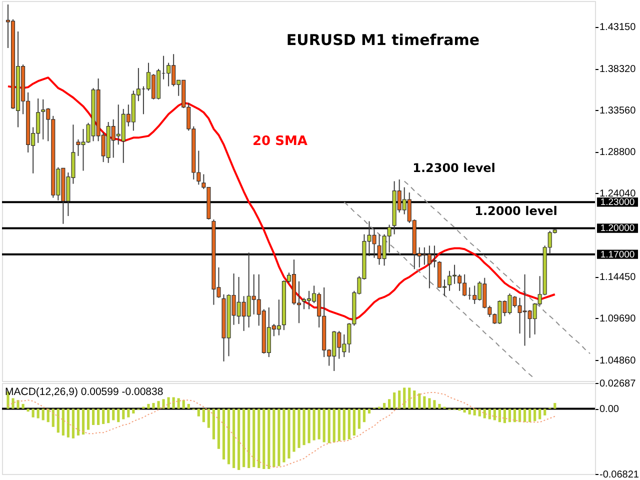 The height and width of the screenshot is (480, 640). Describe the element at coordinates (617, 254) in the screenshot. I see `ref-line-label: 1.17000` at that location.